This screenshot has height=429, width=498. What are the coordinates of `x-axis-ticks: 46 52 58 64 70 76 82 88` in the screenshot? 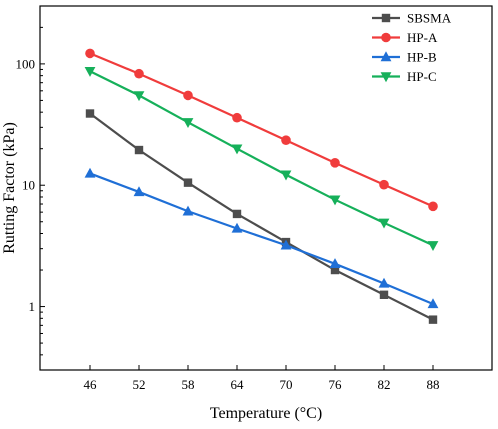 It's located at (262, 378).